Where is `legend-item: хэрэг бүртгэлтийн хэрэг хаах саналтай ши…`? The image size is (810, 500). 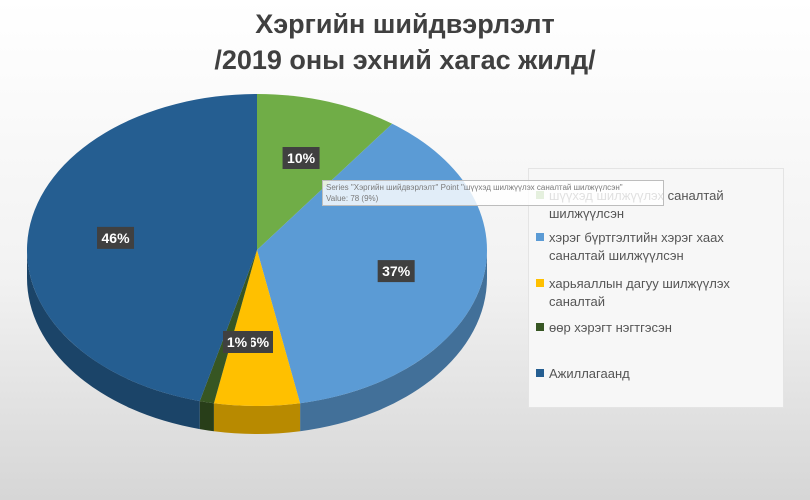
legend-item: хэрэг бүртгэлтийн хэрэг хаах саналтай ши… is located at coordinates (658, 247).